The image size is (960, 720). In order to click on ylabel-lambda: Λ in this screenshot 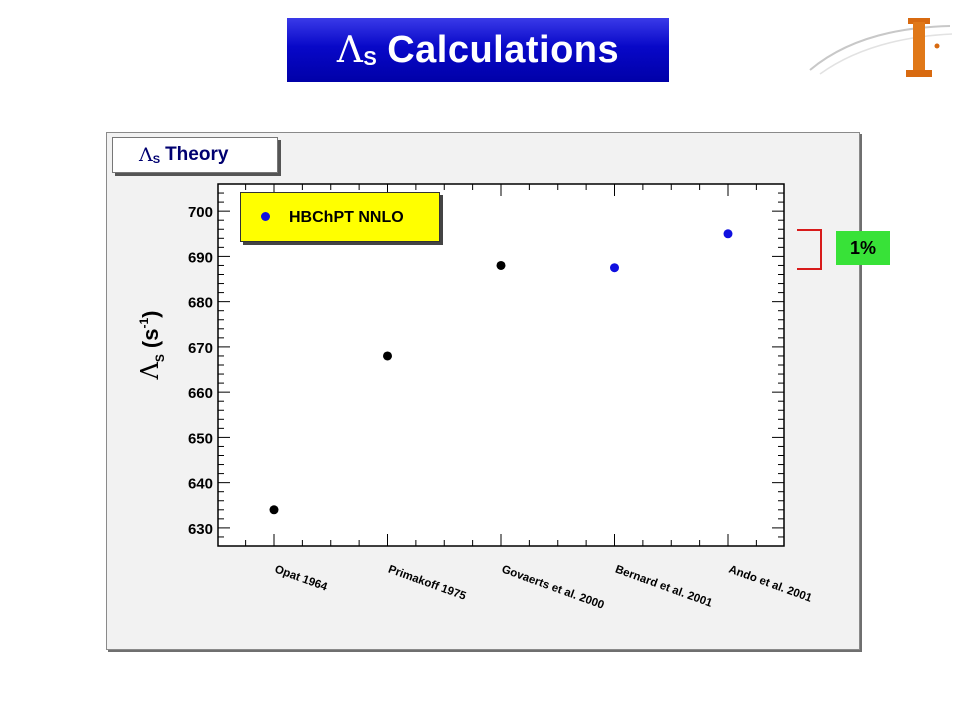, I will do `click(150, 371)`.